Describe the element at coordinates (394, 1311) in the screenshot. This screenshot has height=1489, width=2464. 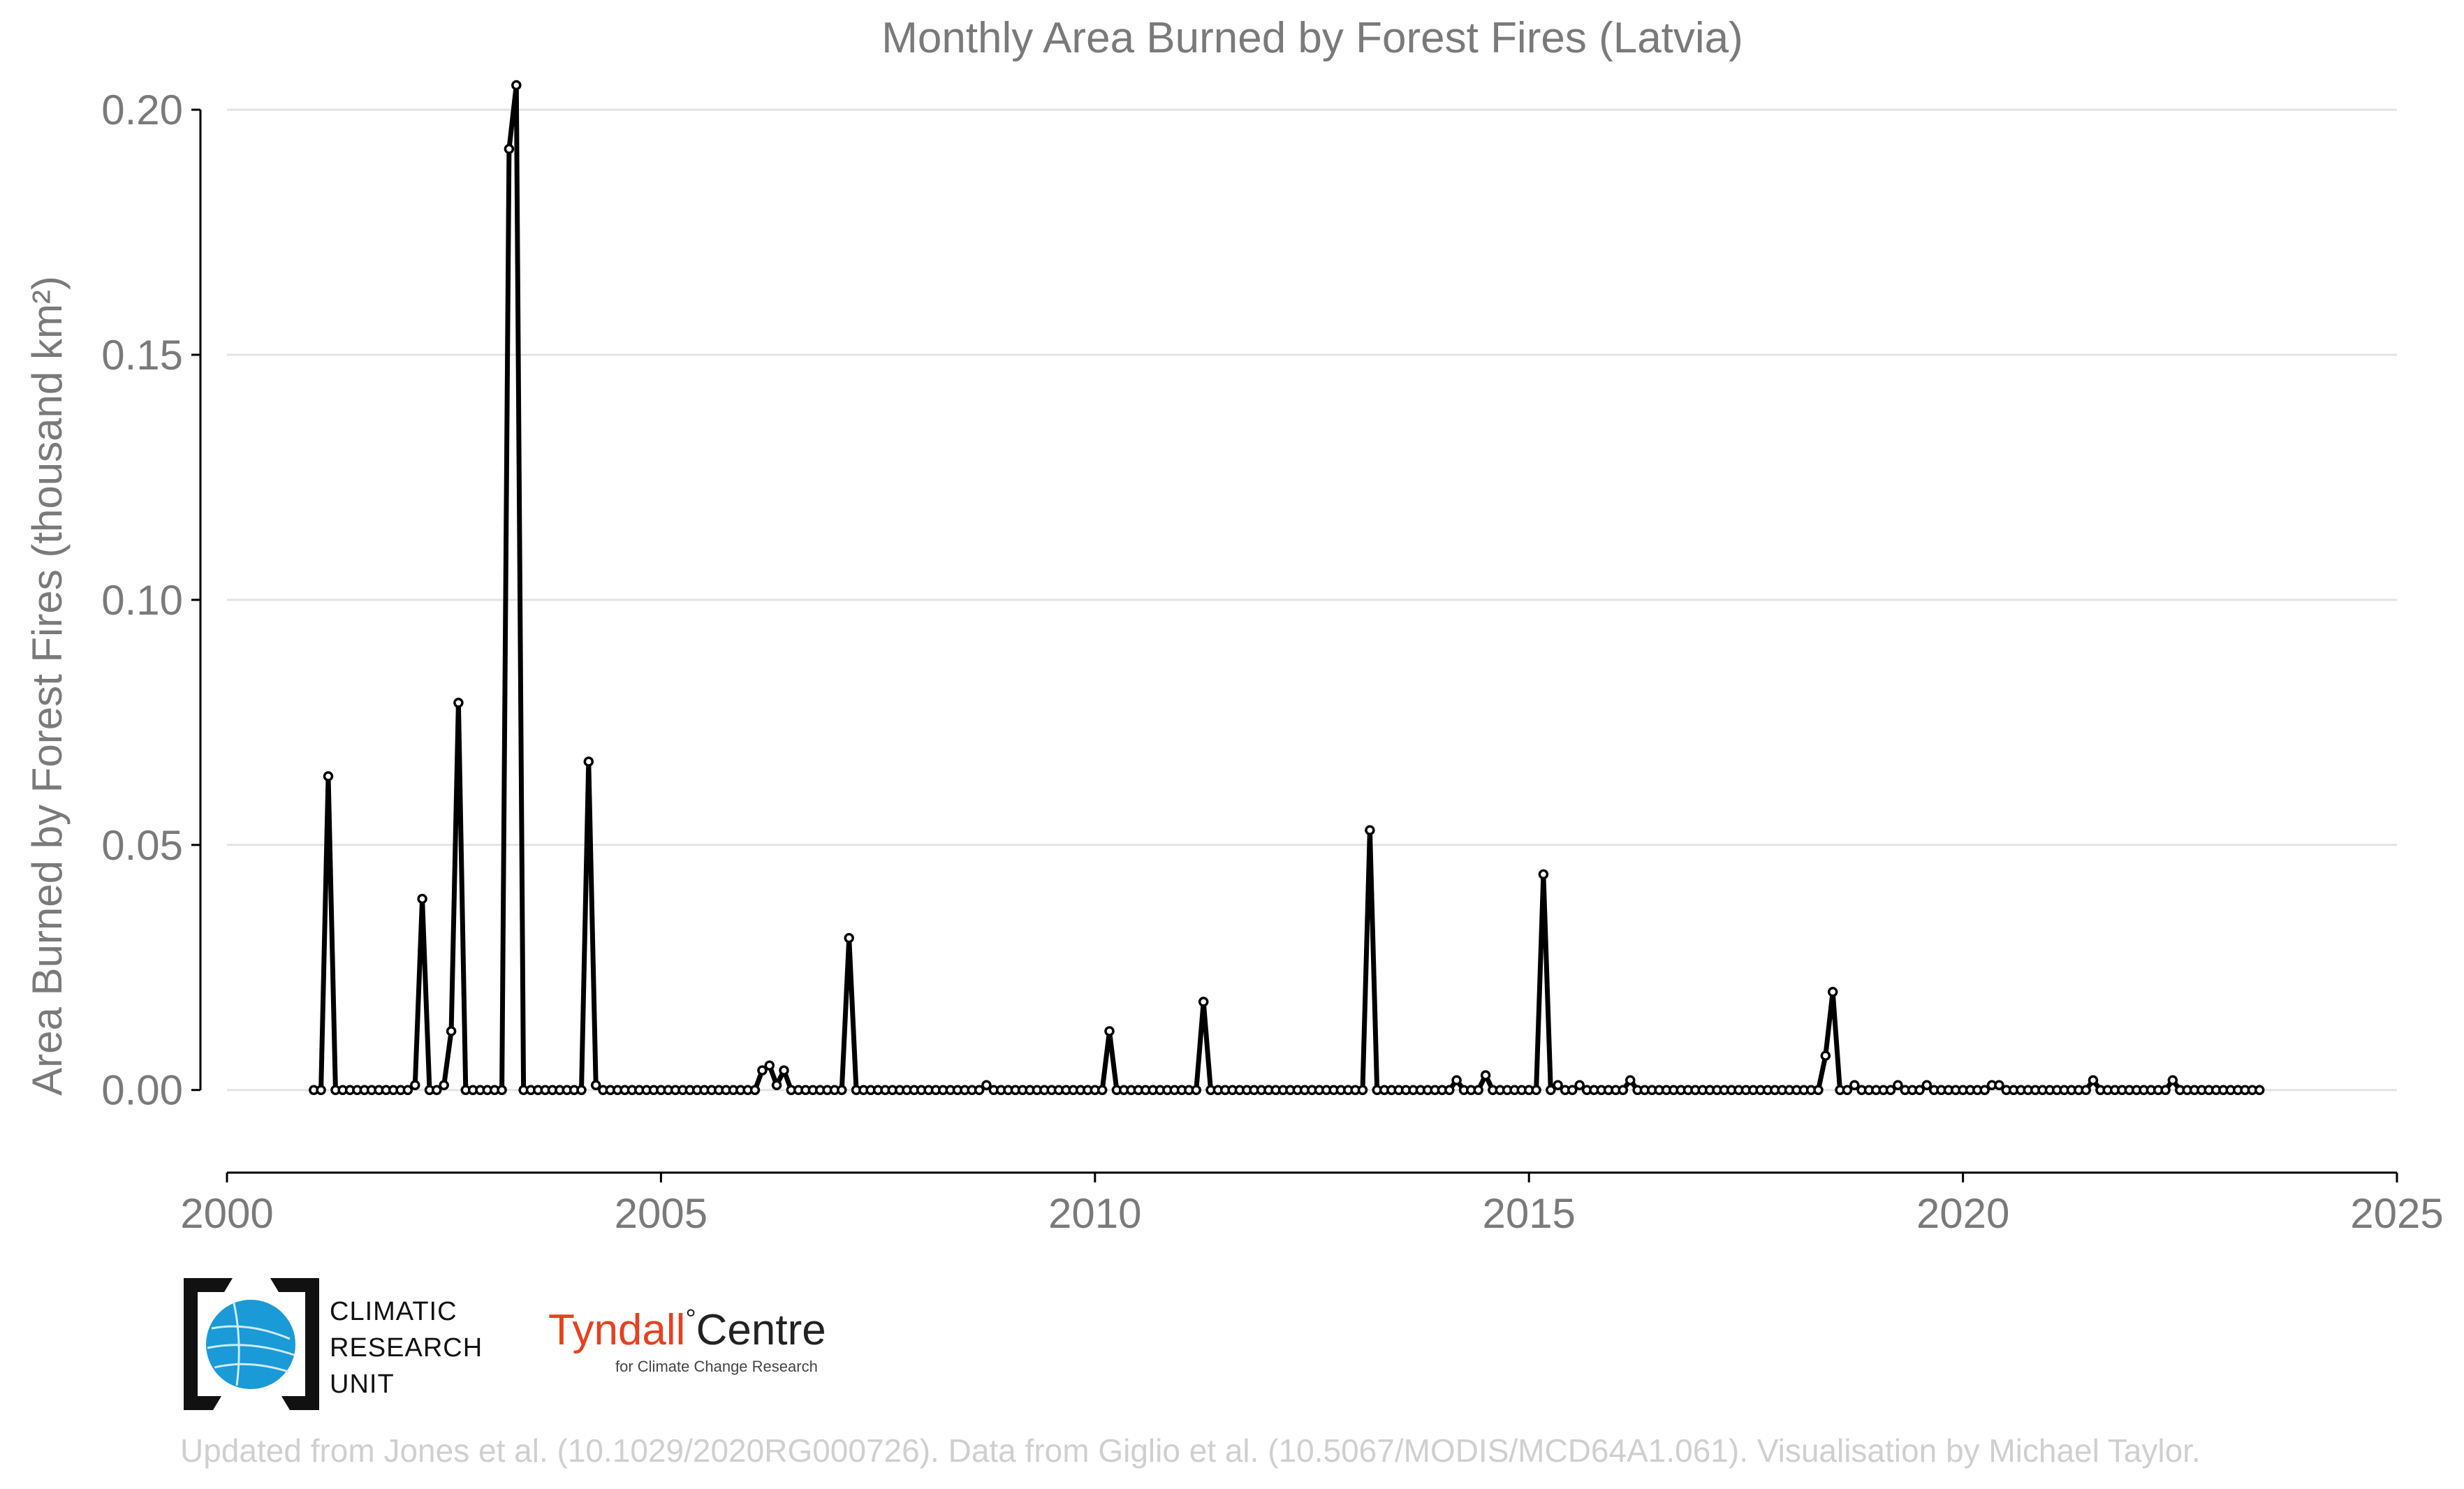
I see `cru-line: CLIMATIC` at that location.